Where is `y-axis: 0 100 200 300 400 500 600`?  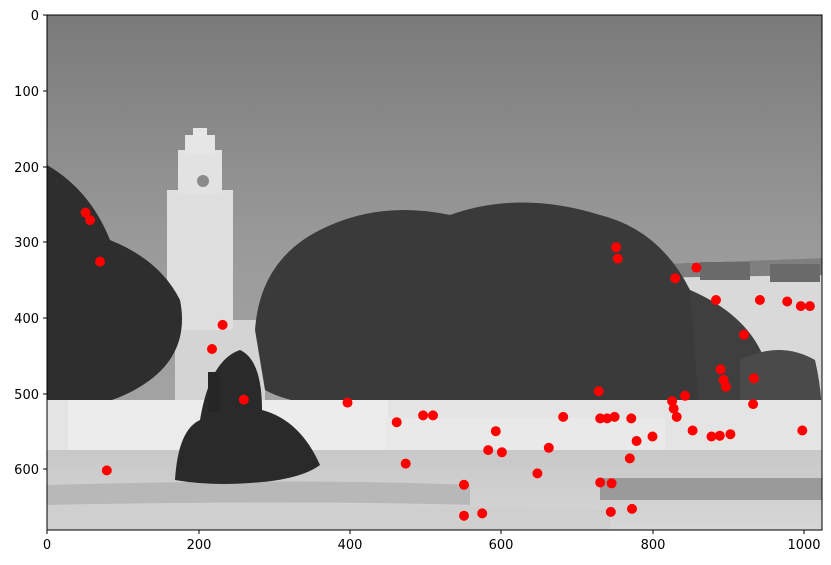 y-axis: 0 100 200 300 400 500 600 is located at coordinates (30, 243).